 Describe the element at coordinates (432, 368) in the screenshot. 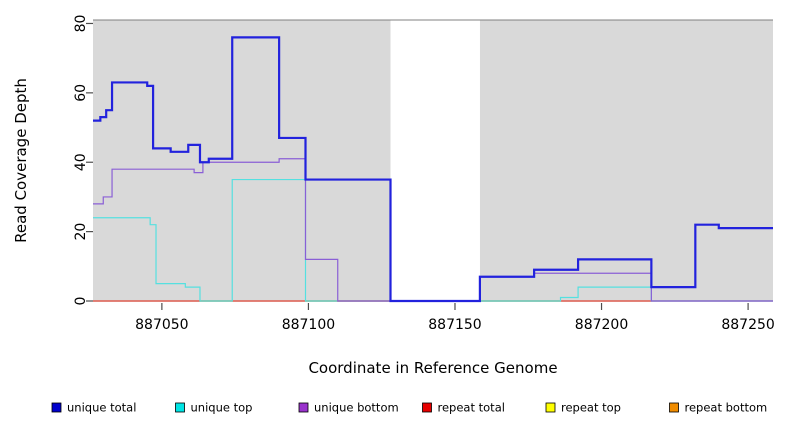

I see `x-axis-title: Coordinate in Reference Genome` at that location.